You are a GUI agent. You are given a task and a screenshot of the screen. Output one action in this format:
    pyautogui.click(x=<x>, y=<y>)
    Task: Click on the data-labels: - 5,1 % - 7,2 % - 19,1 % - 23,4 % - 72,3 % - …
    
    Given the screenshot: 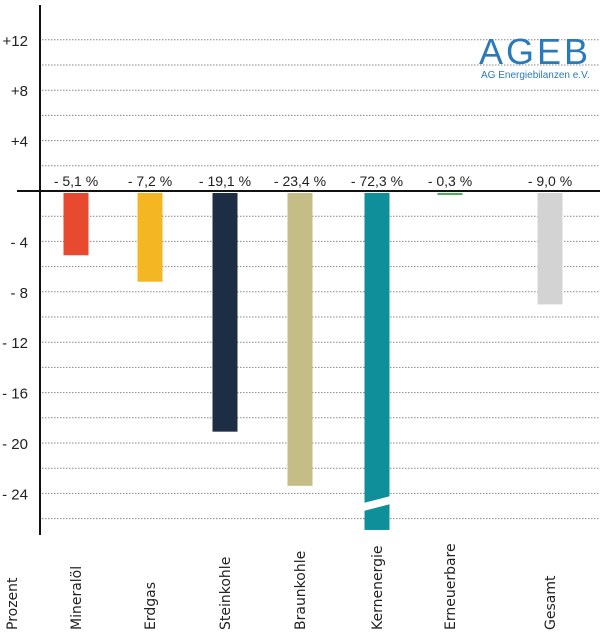 What is the action you would take?
    pyautogui.click(x=313, y=181)
    